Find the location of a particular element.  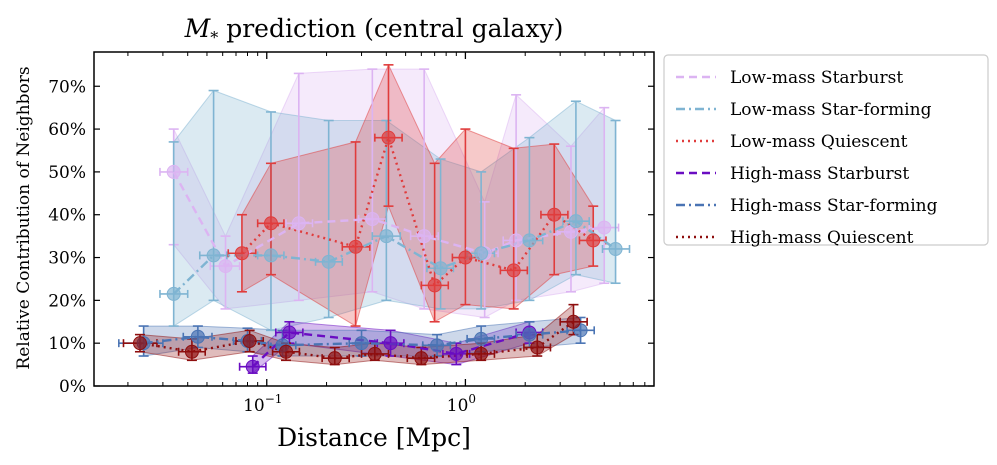

line-low-mass-starburst is located at coordinates (388, 219).